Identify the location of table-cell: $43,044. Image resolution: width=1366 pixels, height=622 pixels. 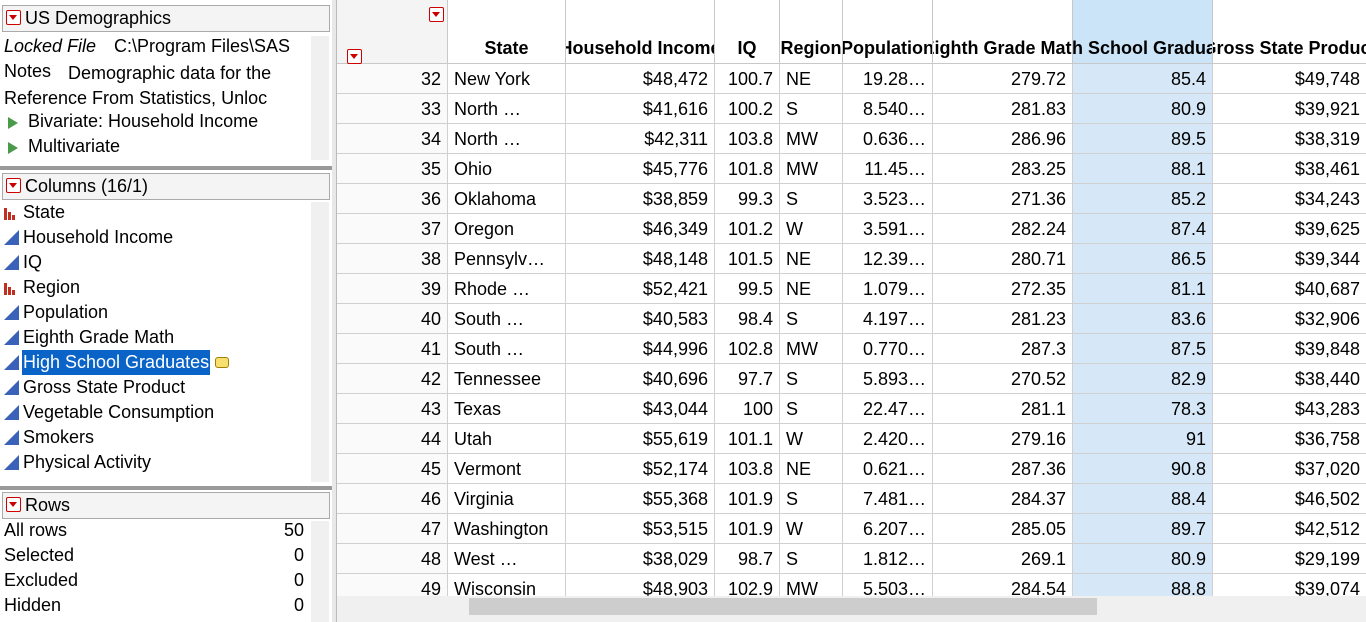
(640, 409).